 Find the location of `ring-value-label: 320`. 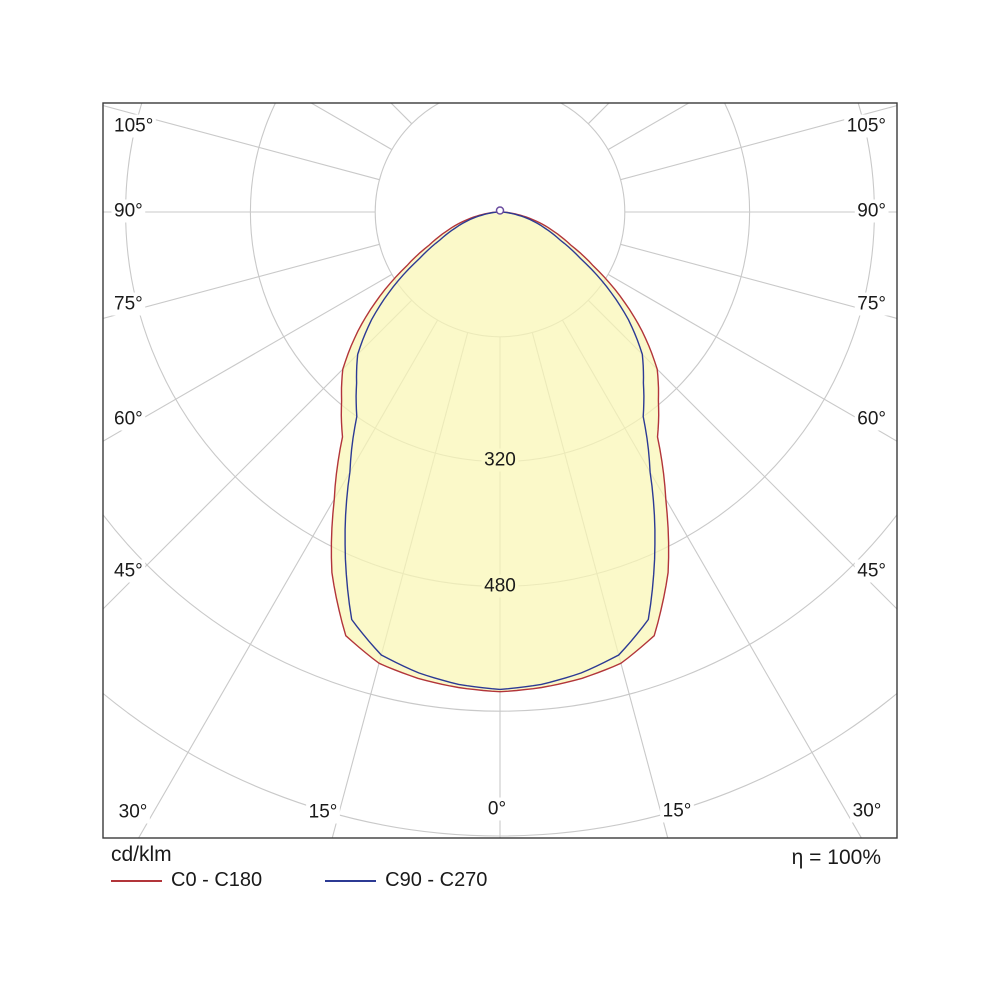

ring-value-label: 320 is located at coordinates (500, 460).